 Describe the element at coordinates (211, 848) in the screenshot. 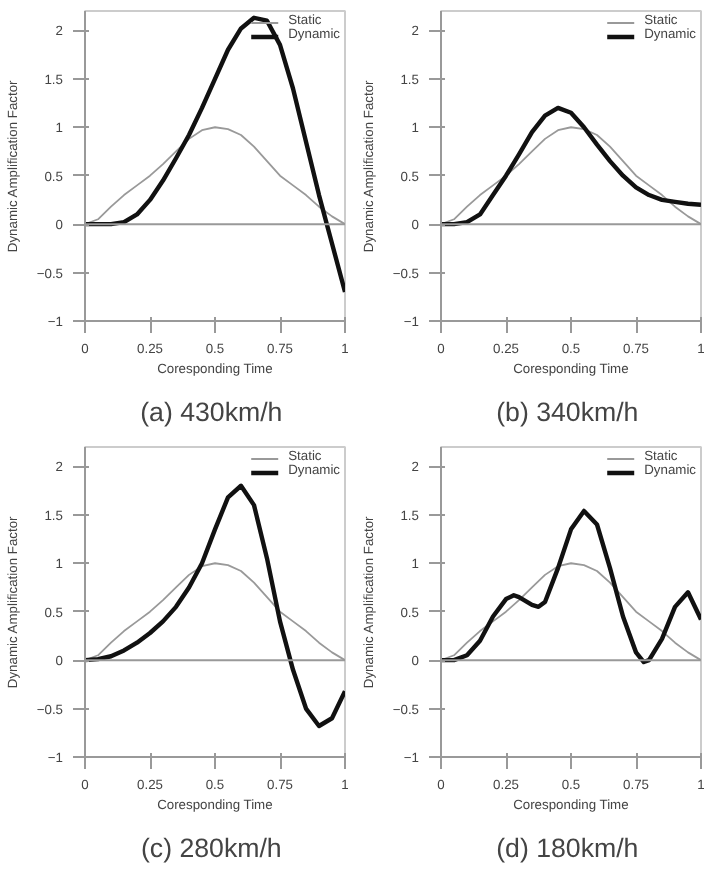

I see `text: (c) 280km/h` at that location.